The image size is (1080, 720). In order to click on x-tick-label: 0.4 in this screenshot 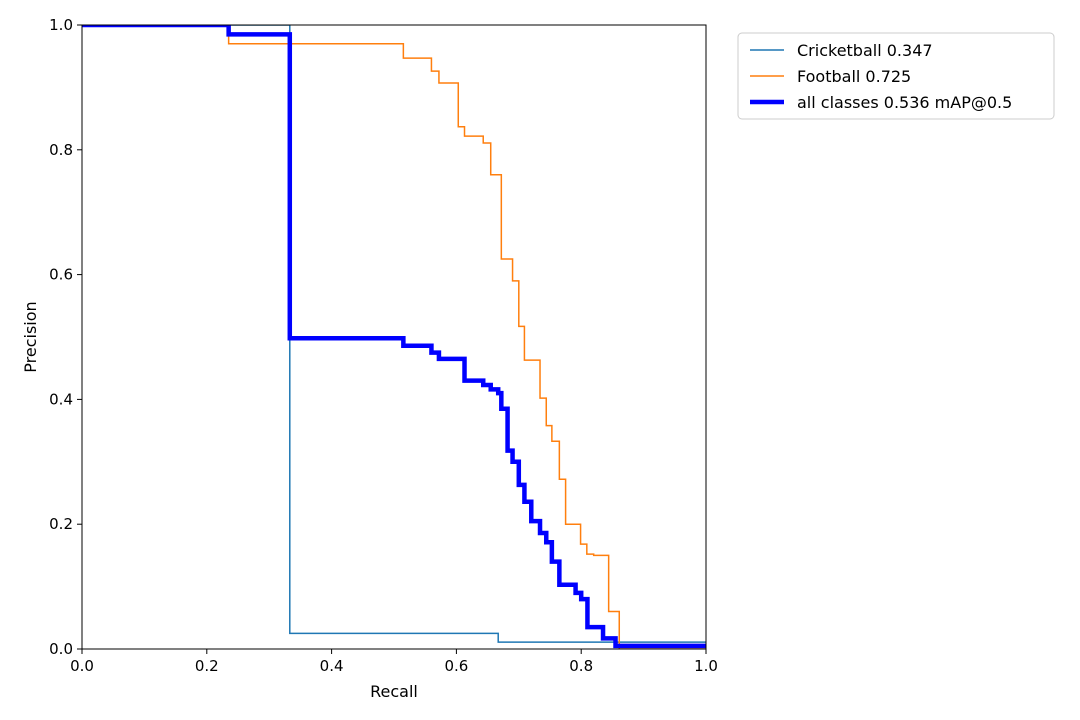, I will do `click(332, 666)`.